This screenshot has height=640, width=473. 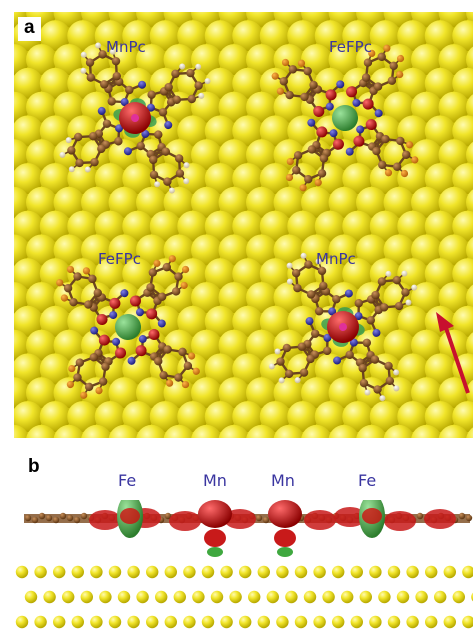 What do you see at coordinates (445, 322) in the screenshot?
I see `direction-arrow-head` at bounding box center [445, 322].